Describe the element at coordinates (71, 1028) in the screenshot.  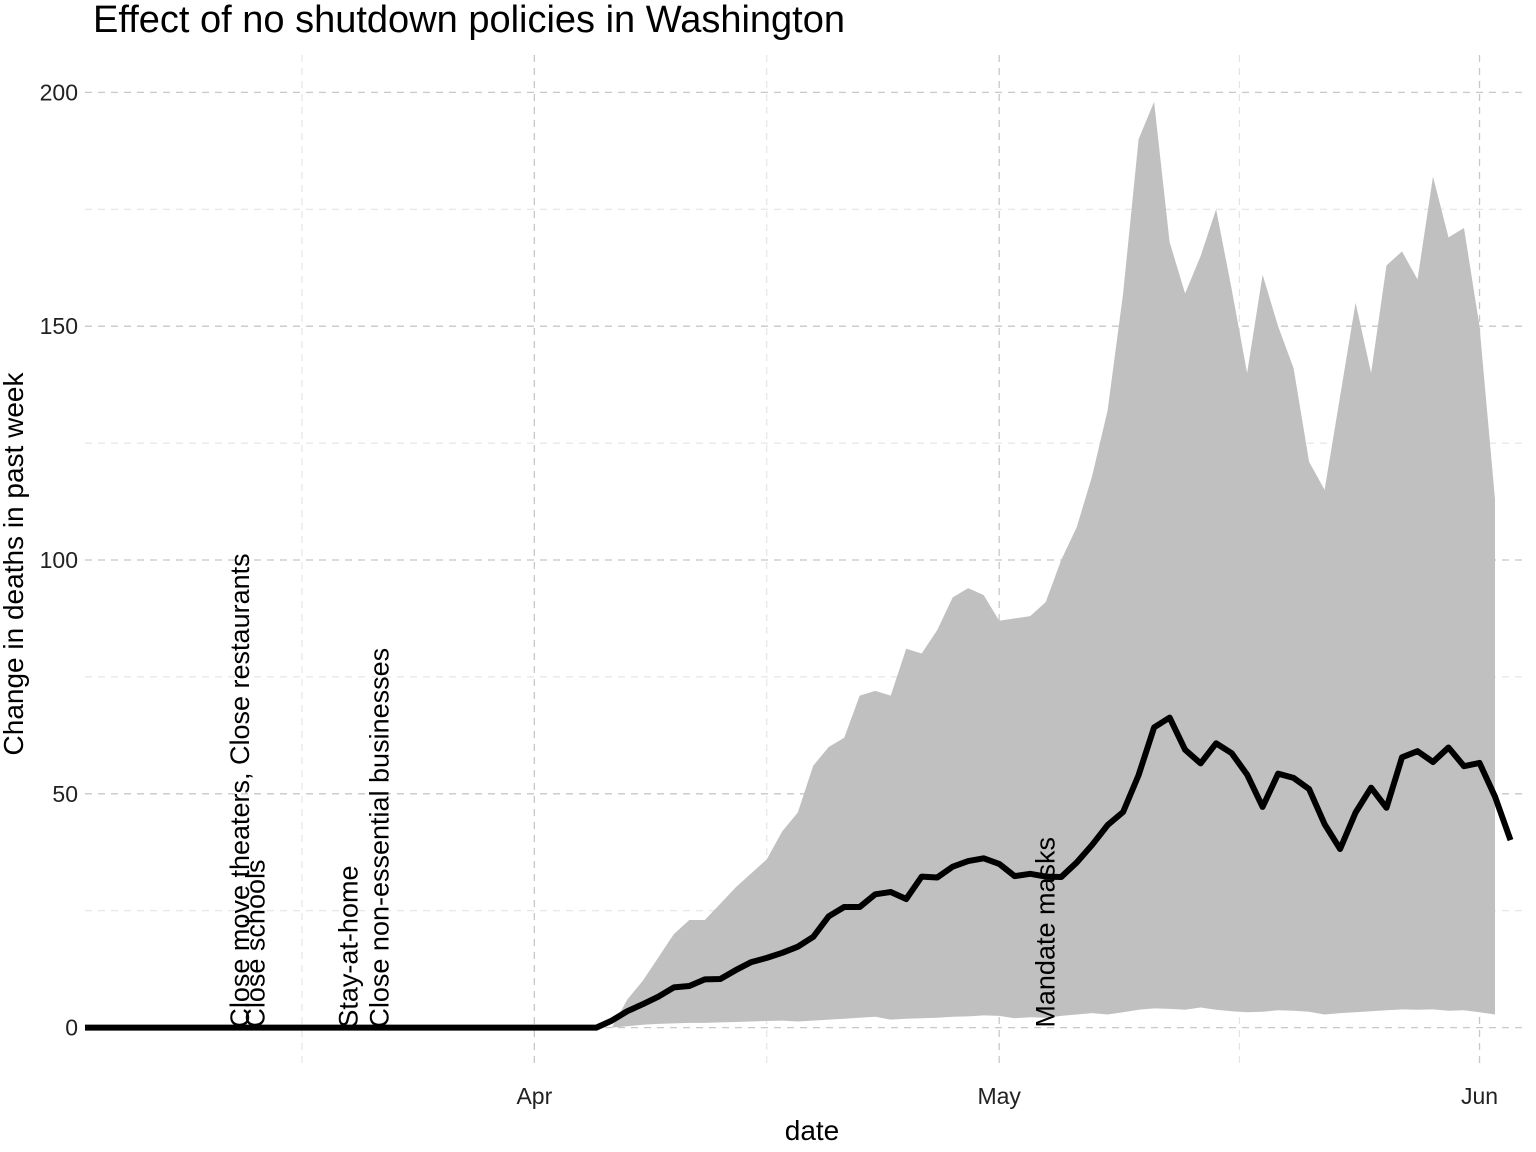
I see `y-tick-label: 0` at that location.